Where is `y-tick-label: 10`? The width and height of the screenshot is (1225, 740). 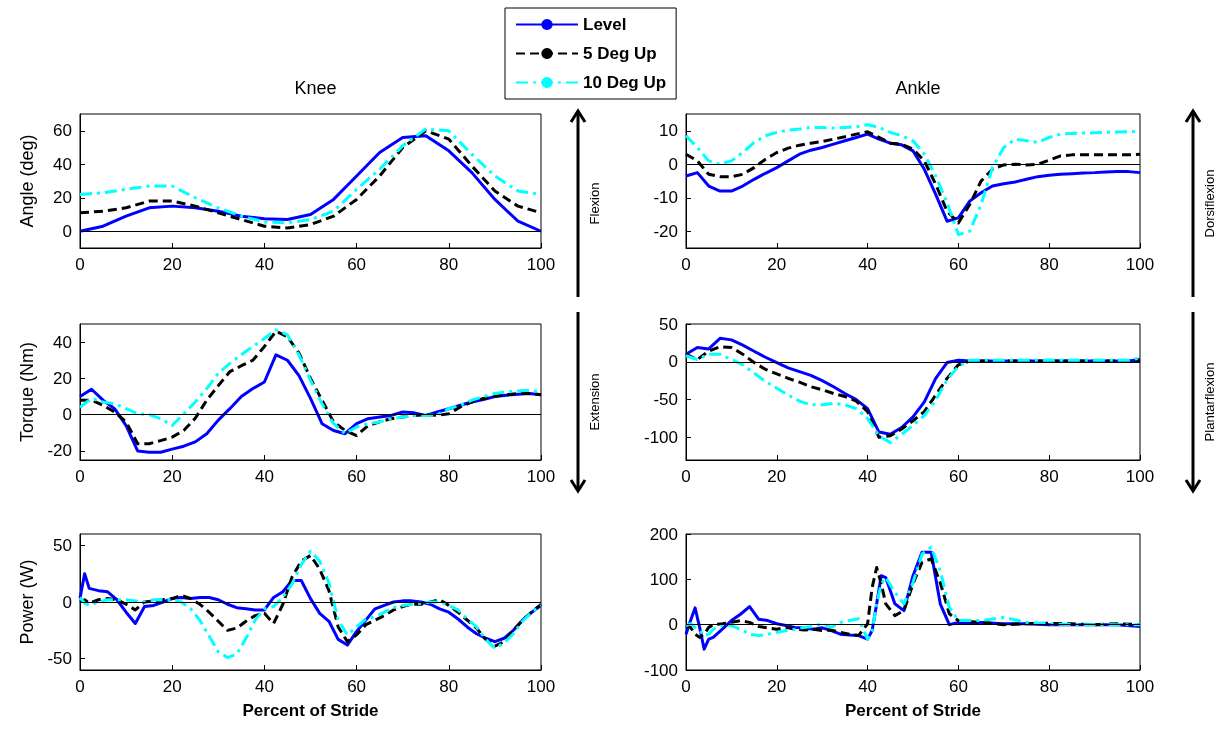
y-tick-label: 10 is located at coordinates (668, 131).